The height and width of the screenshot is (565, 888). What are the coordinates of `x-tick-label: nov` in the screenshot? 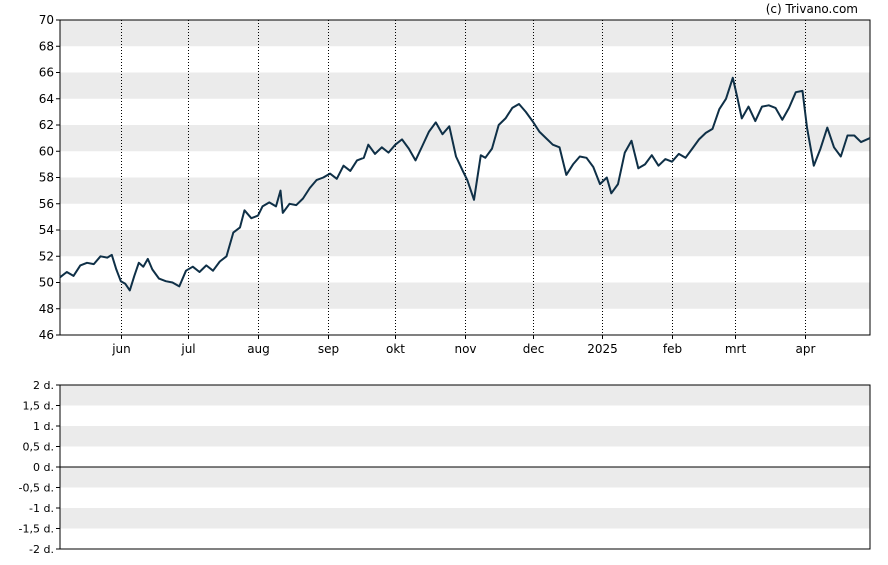 It's located at (465, 349).